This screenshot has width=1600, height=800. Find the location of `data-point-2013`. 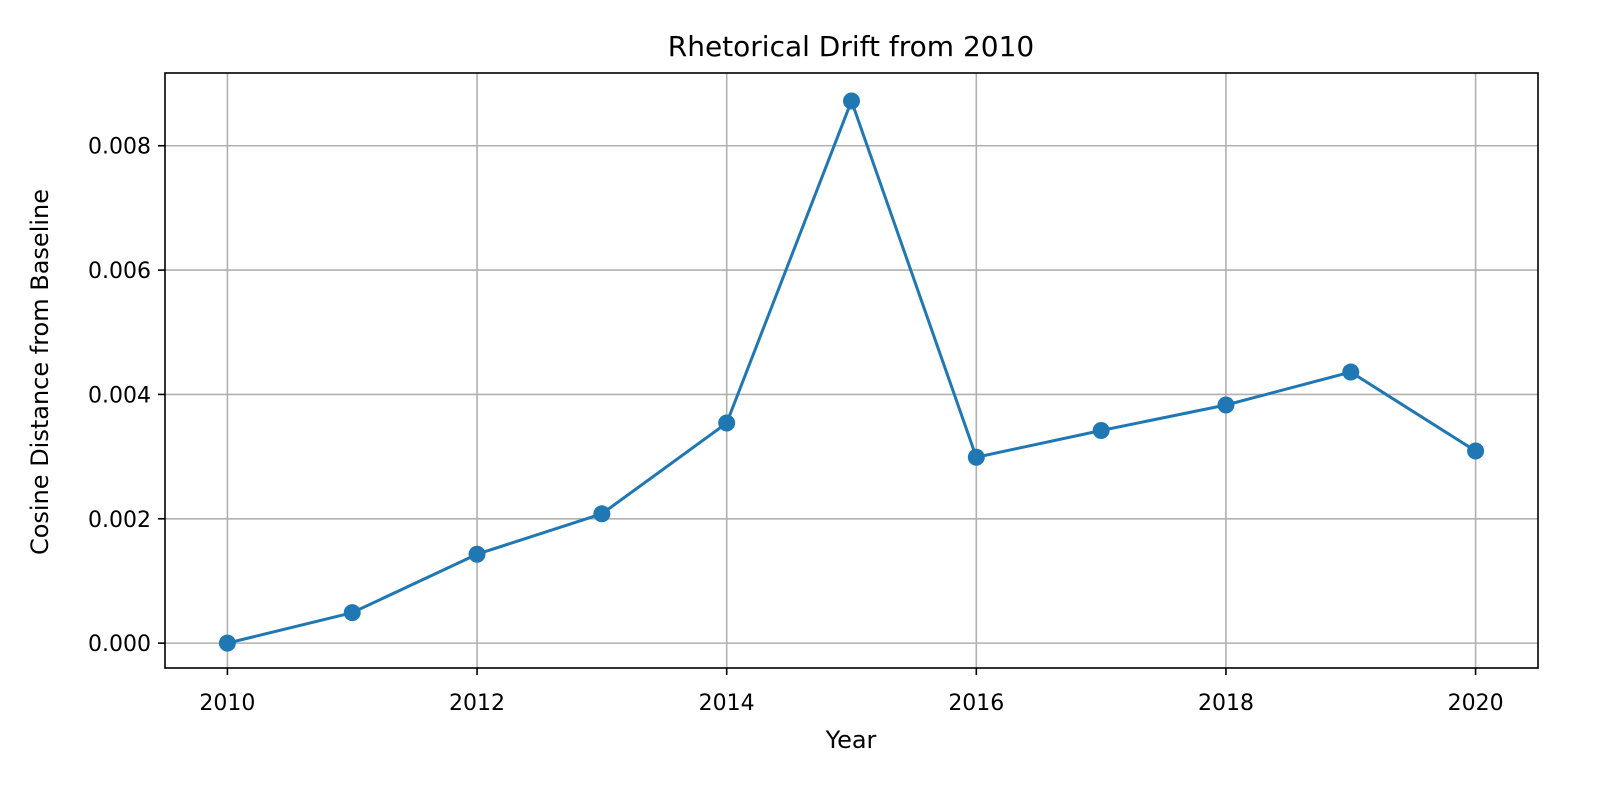

data-point-2013 is located at coordinates (602, 514).